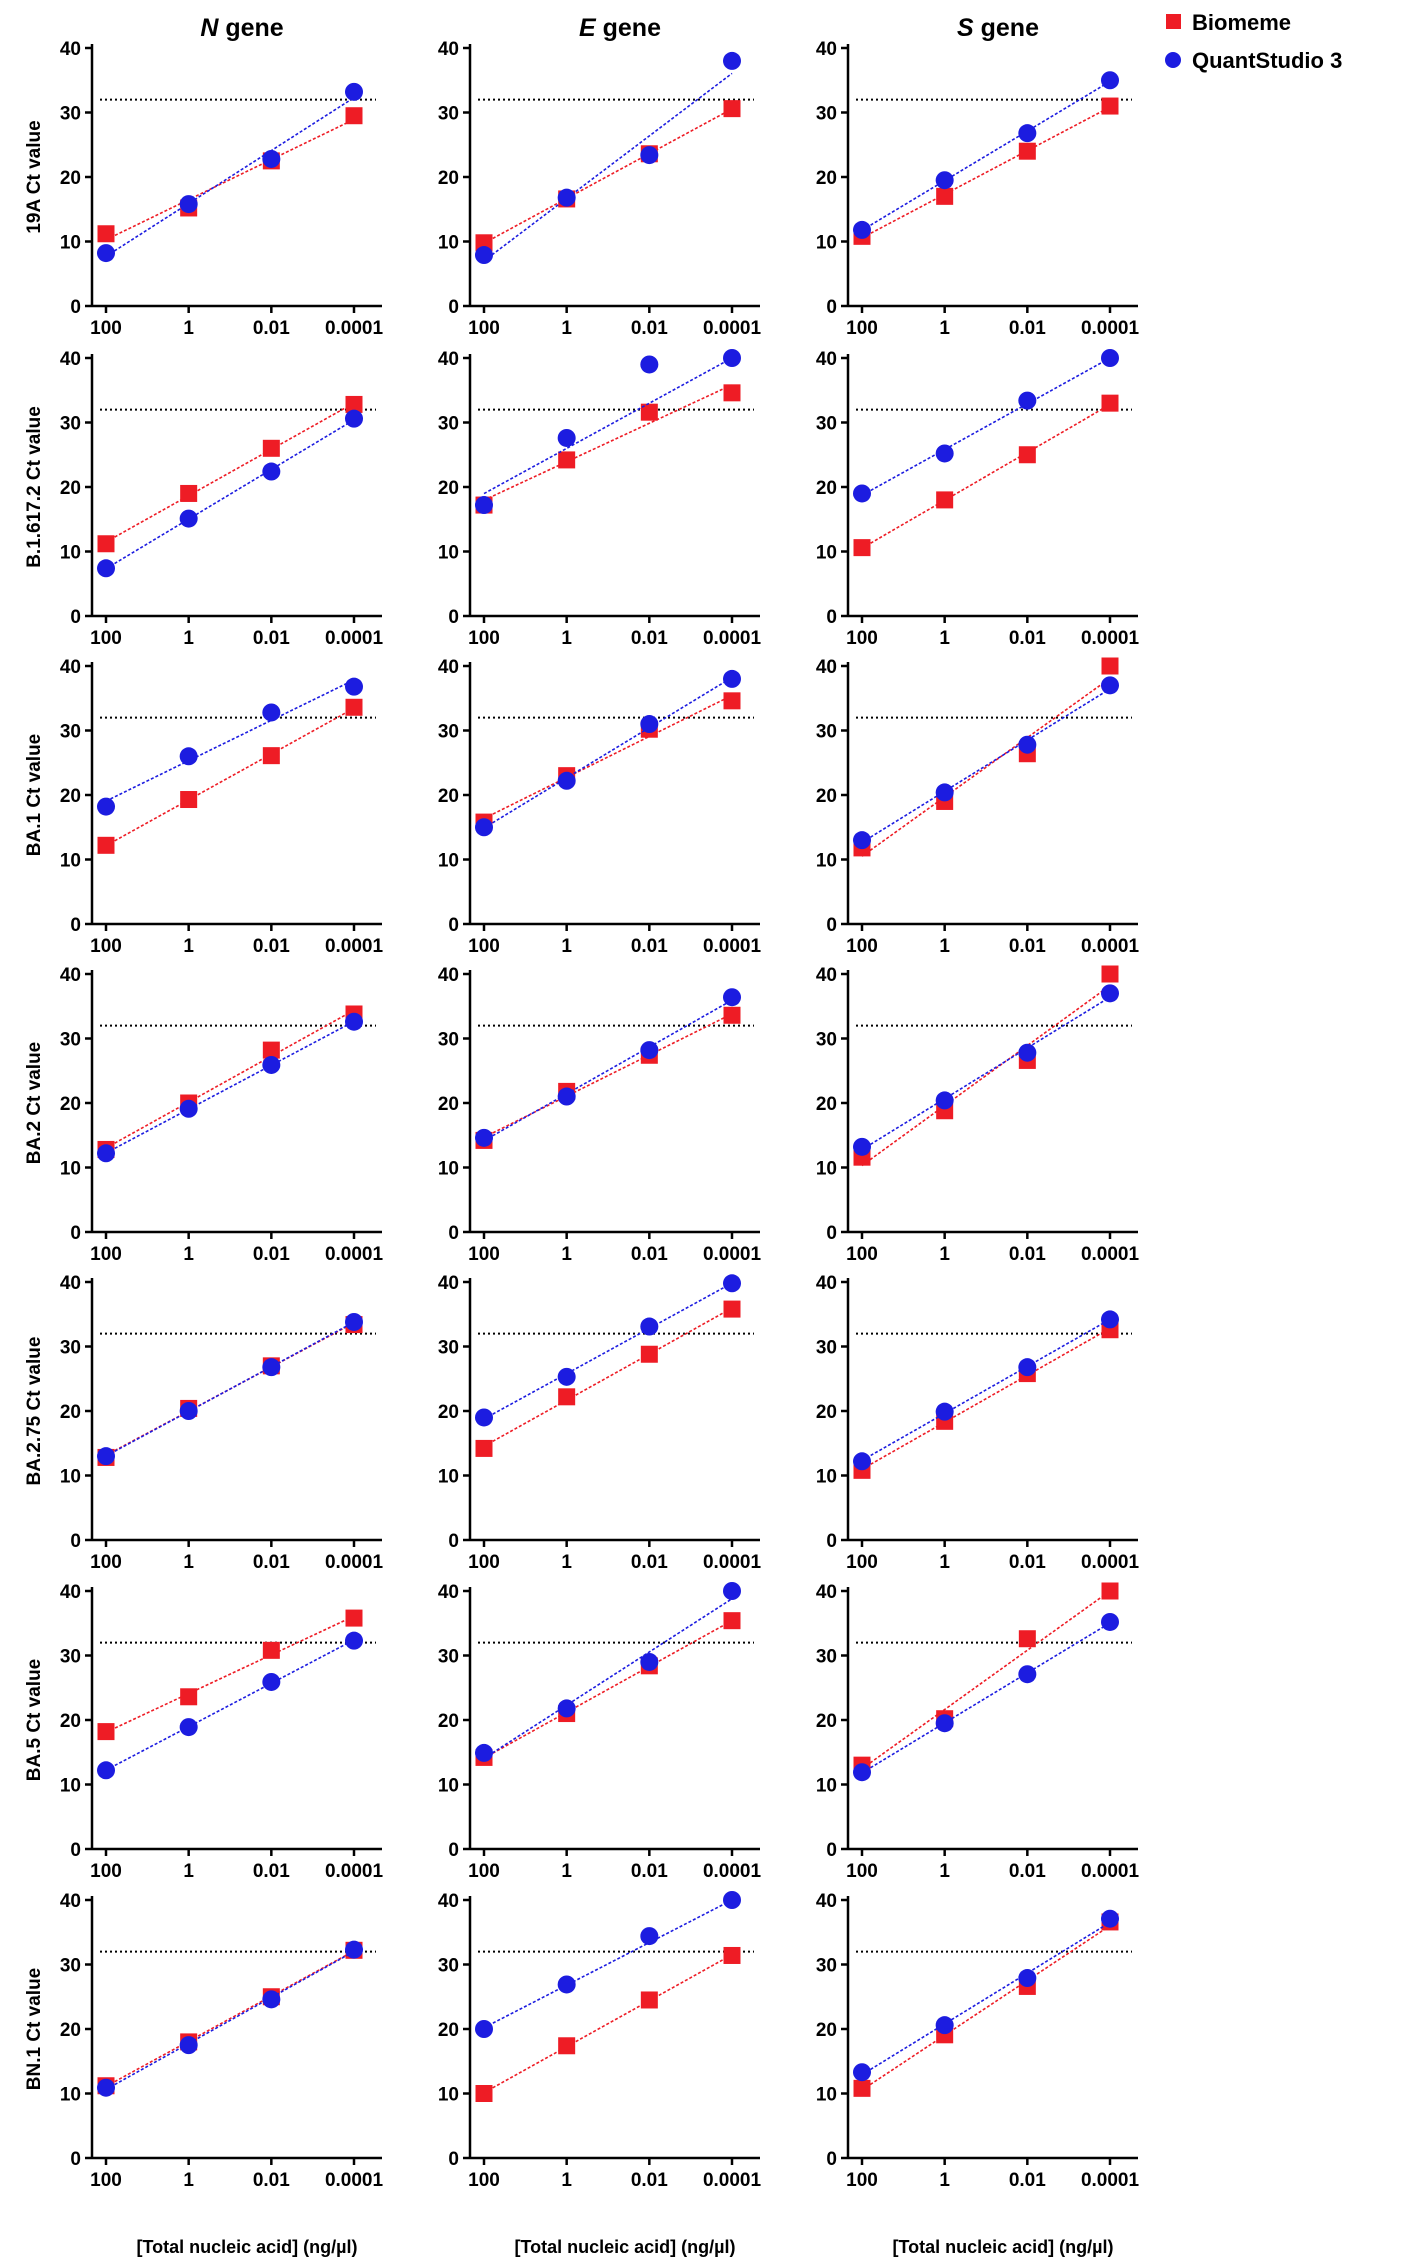 The width and height of the screenshot is (1416, 2260). Describe the element at coordinates (1267, 60) in the screenshot. I see `legend-label-quantstudio-3: QuantStudio 3` at that location.